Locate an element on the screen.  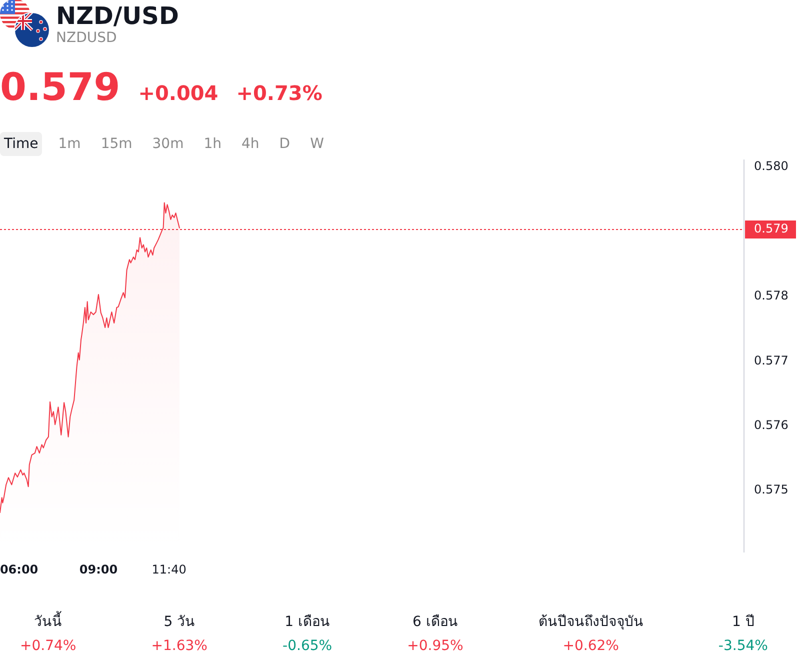
chart-subtitle: NZDUSD is located at coordinates (86, 38).